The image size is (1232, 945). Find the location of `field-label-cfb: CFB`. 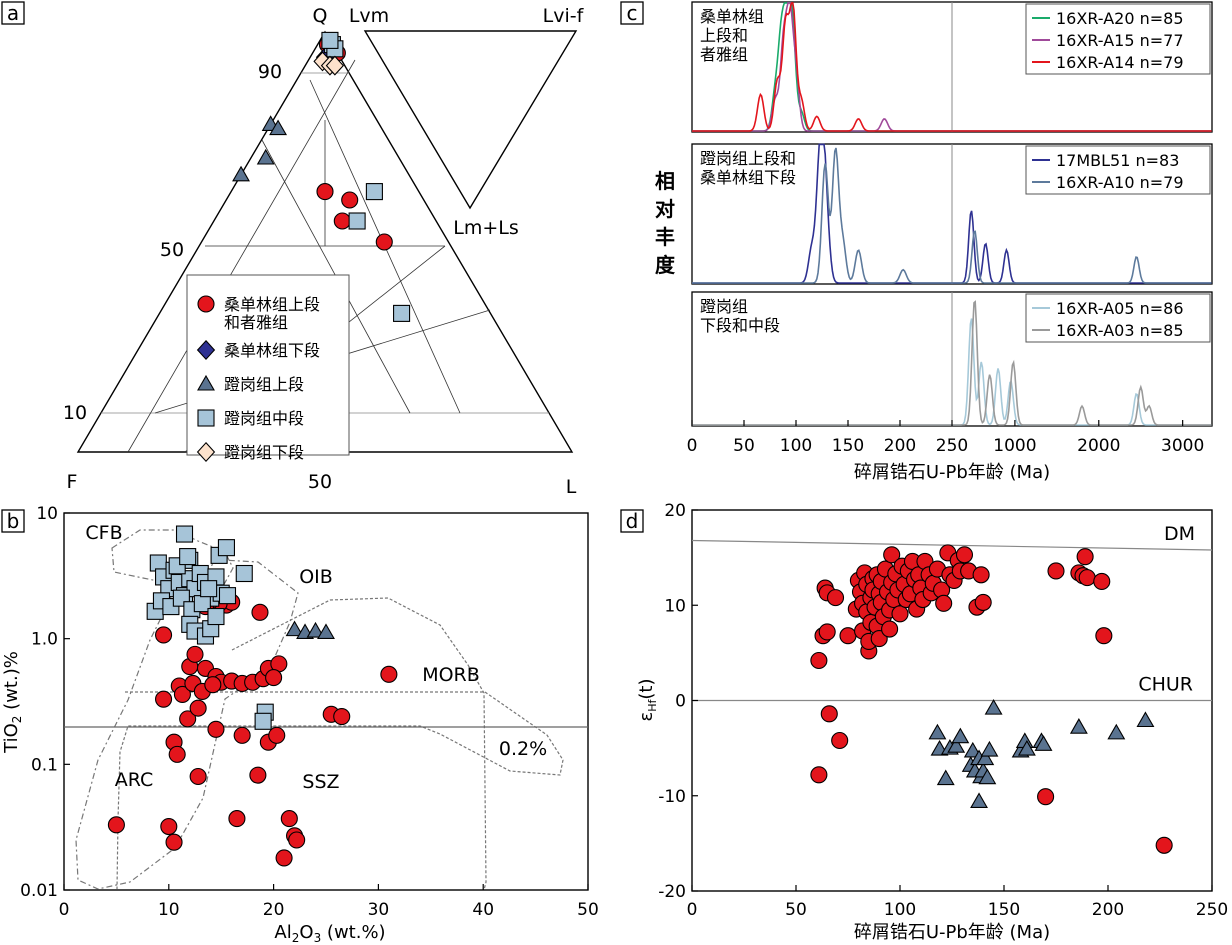

field-label-cfb: CFB is located at coordinates (103, 533).